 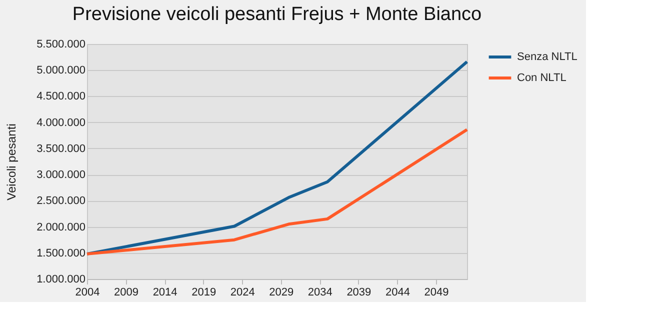 What do you see at coordinates (547, 57) in the screenshot?
I see `legend-label: Senza NLTL` at bounding box center [547, 57].